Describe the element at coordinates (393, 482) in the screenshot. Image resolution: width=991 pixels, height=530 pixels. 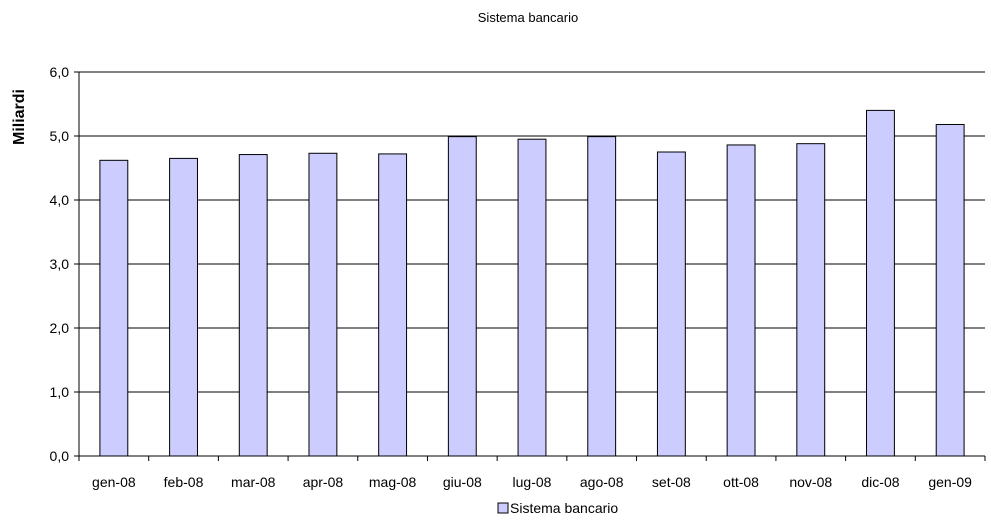
I see `x-tick-label: mag-08` at that location.